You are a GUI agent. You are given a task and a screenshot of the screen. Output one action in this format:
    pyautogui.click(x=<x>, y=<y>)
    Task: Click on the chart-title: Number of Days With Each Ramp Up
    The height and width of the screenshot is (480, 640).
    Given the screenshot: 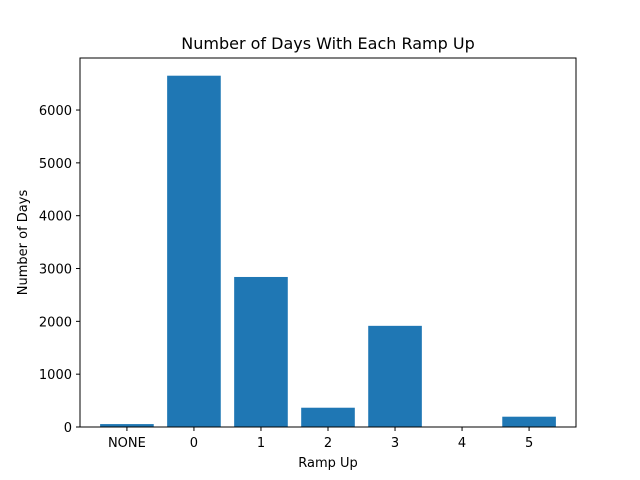 What is the action you would take?
    pyautogui.click(x=328, y=43)
    